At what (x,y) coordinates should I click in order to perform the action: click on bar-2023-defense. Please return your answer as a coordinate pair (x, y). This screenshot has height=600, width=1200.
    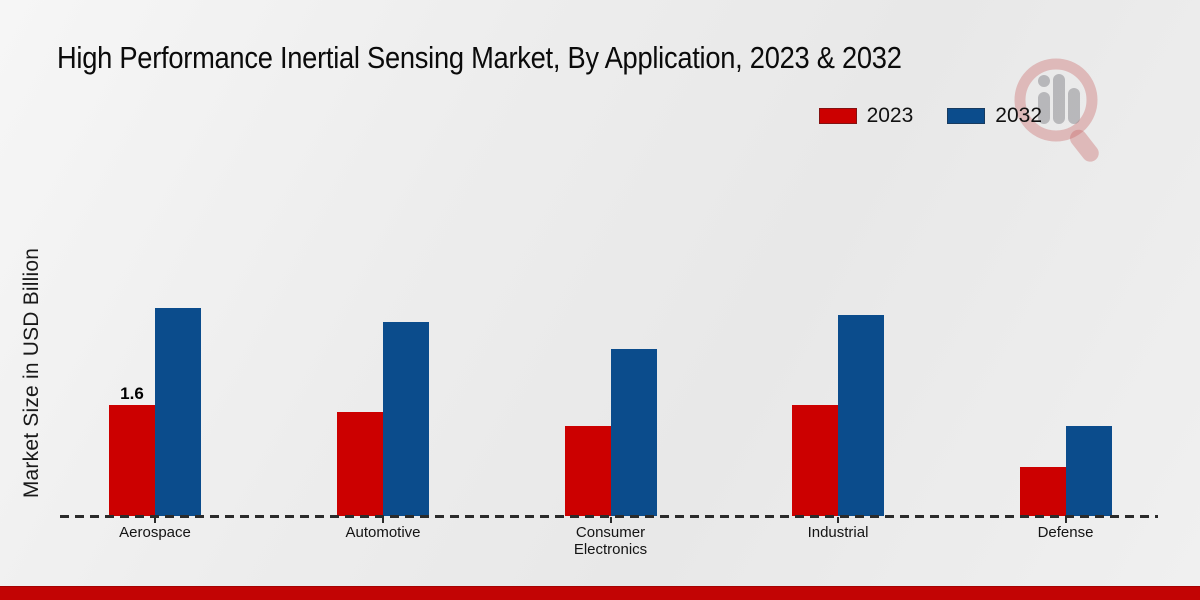
    Looking at the image, I should click on (1042, 491).